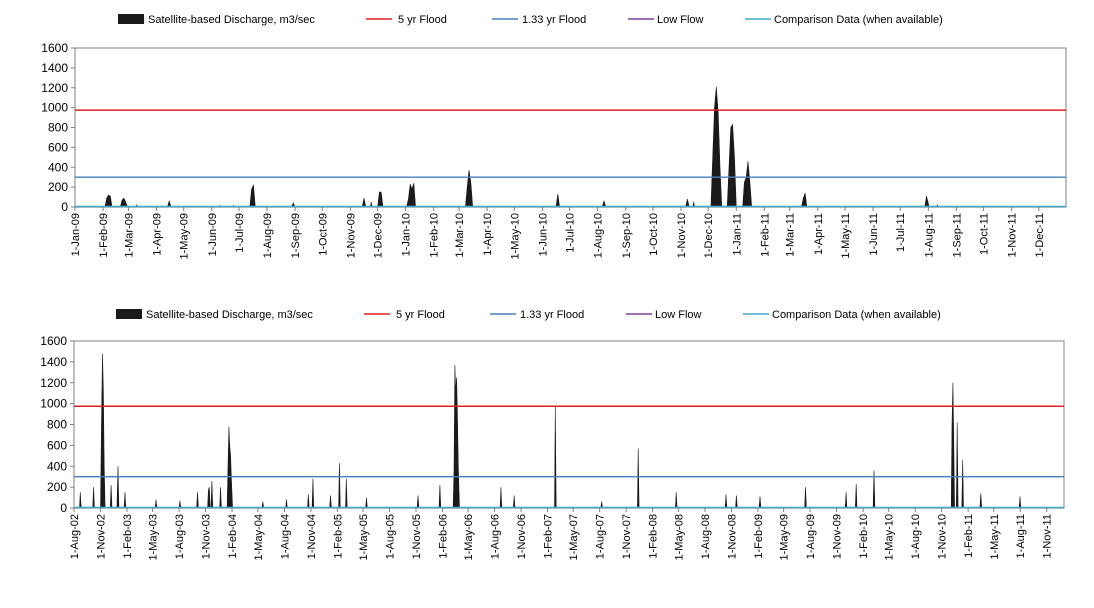  I want to click on x-tick-label: 1-Oct-11, so click(985, 234).